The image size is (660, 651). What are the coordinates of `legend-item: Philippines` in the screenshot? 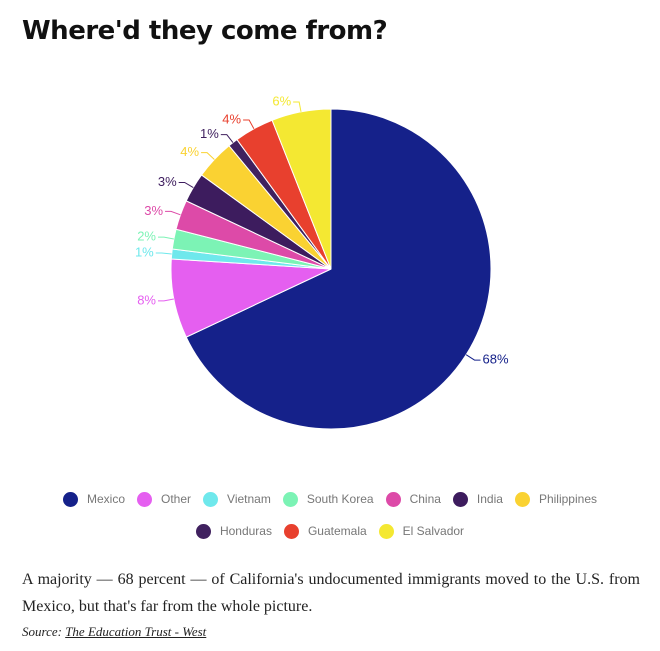 It's located at (555, 499).